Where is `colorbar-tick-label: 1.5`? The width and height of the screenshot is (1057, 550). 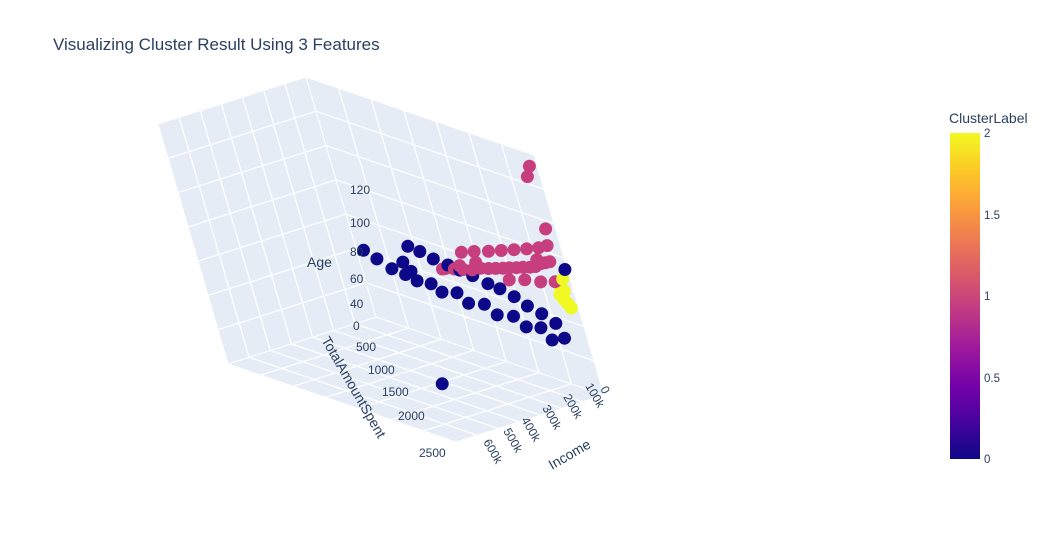 colorbar-tick-label: 1.5 is located at coordinates (992, 216).